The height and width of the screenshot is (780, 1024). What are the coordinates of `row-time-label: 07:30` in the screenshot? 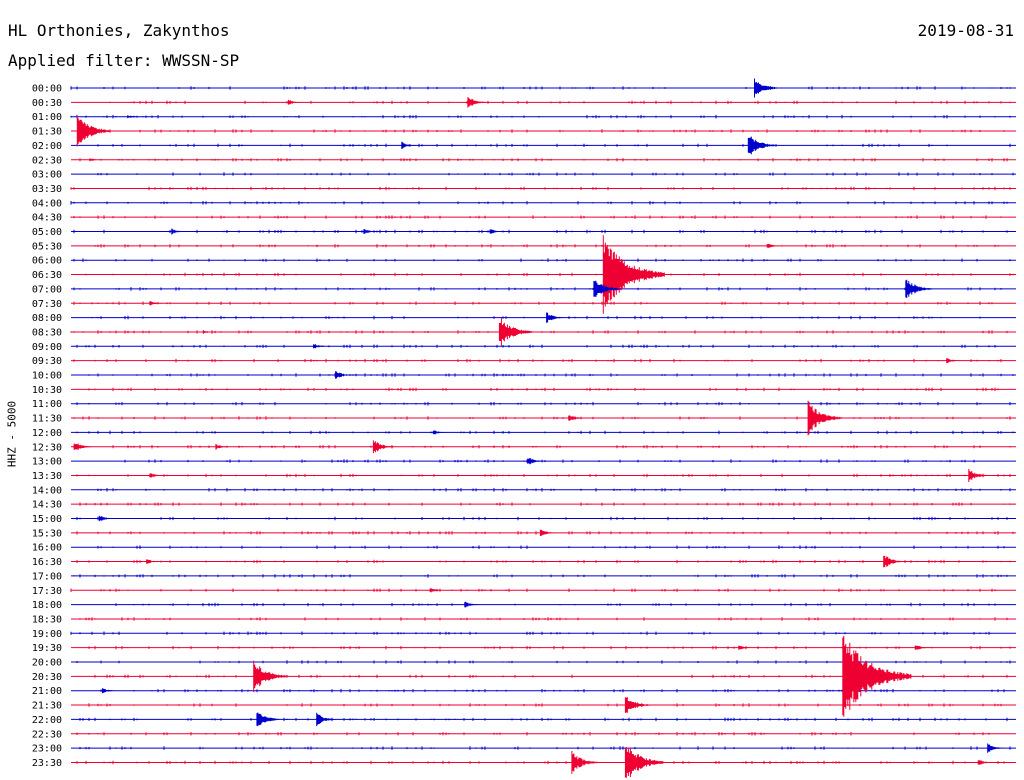 It's located at (47, 304).